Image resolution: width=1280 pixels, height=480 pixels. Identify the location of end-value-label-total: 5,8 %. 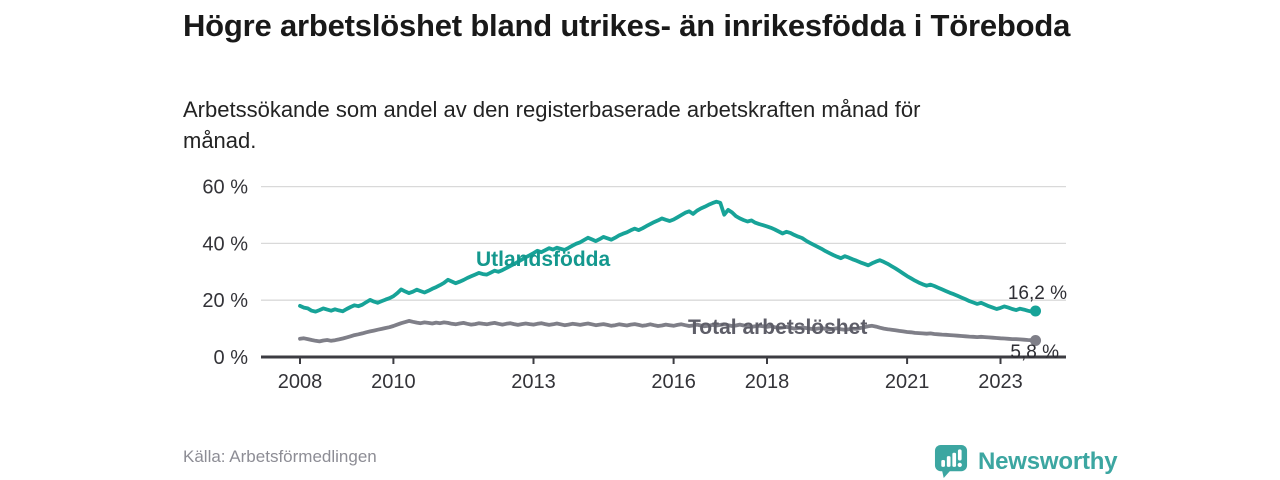
(1034, 352).